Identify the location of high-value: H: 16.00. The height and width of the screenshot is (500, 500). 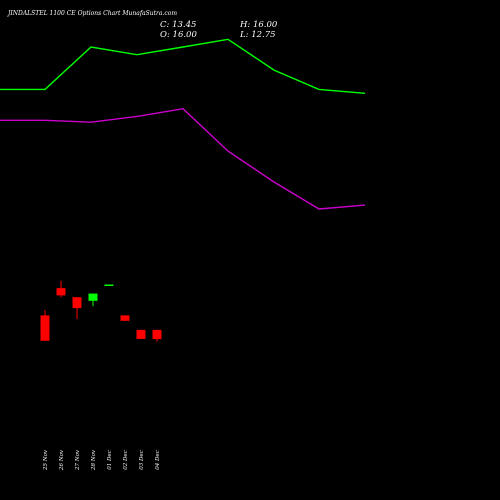
(258, 25).